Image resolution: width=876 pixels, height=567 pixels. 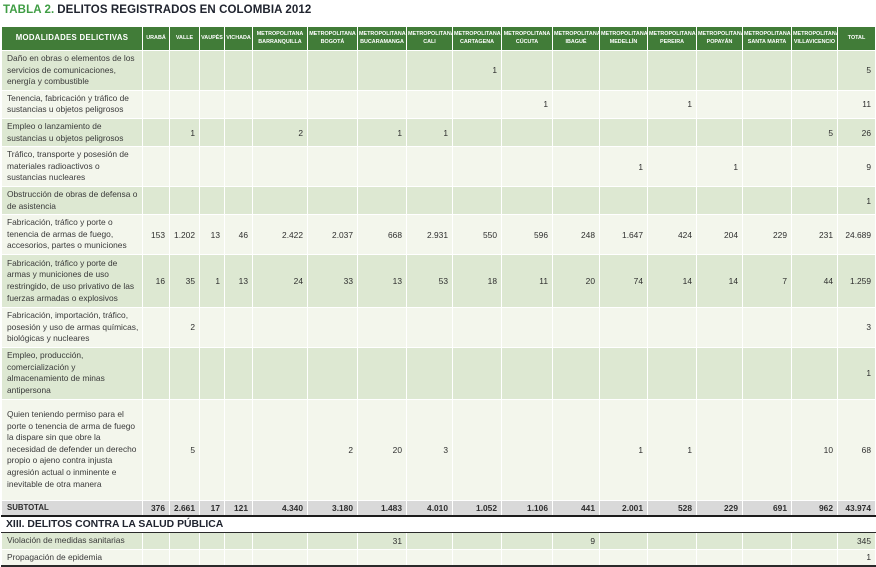 What do you see at coordinates (438, 540) in the screenshot?
I see `table-row: Violación de medidas sanitarias 31 9 345` at bounding box center [438, 540].